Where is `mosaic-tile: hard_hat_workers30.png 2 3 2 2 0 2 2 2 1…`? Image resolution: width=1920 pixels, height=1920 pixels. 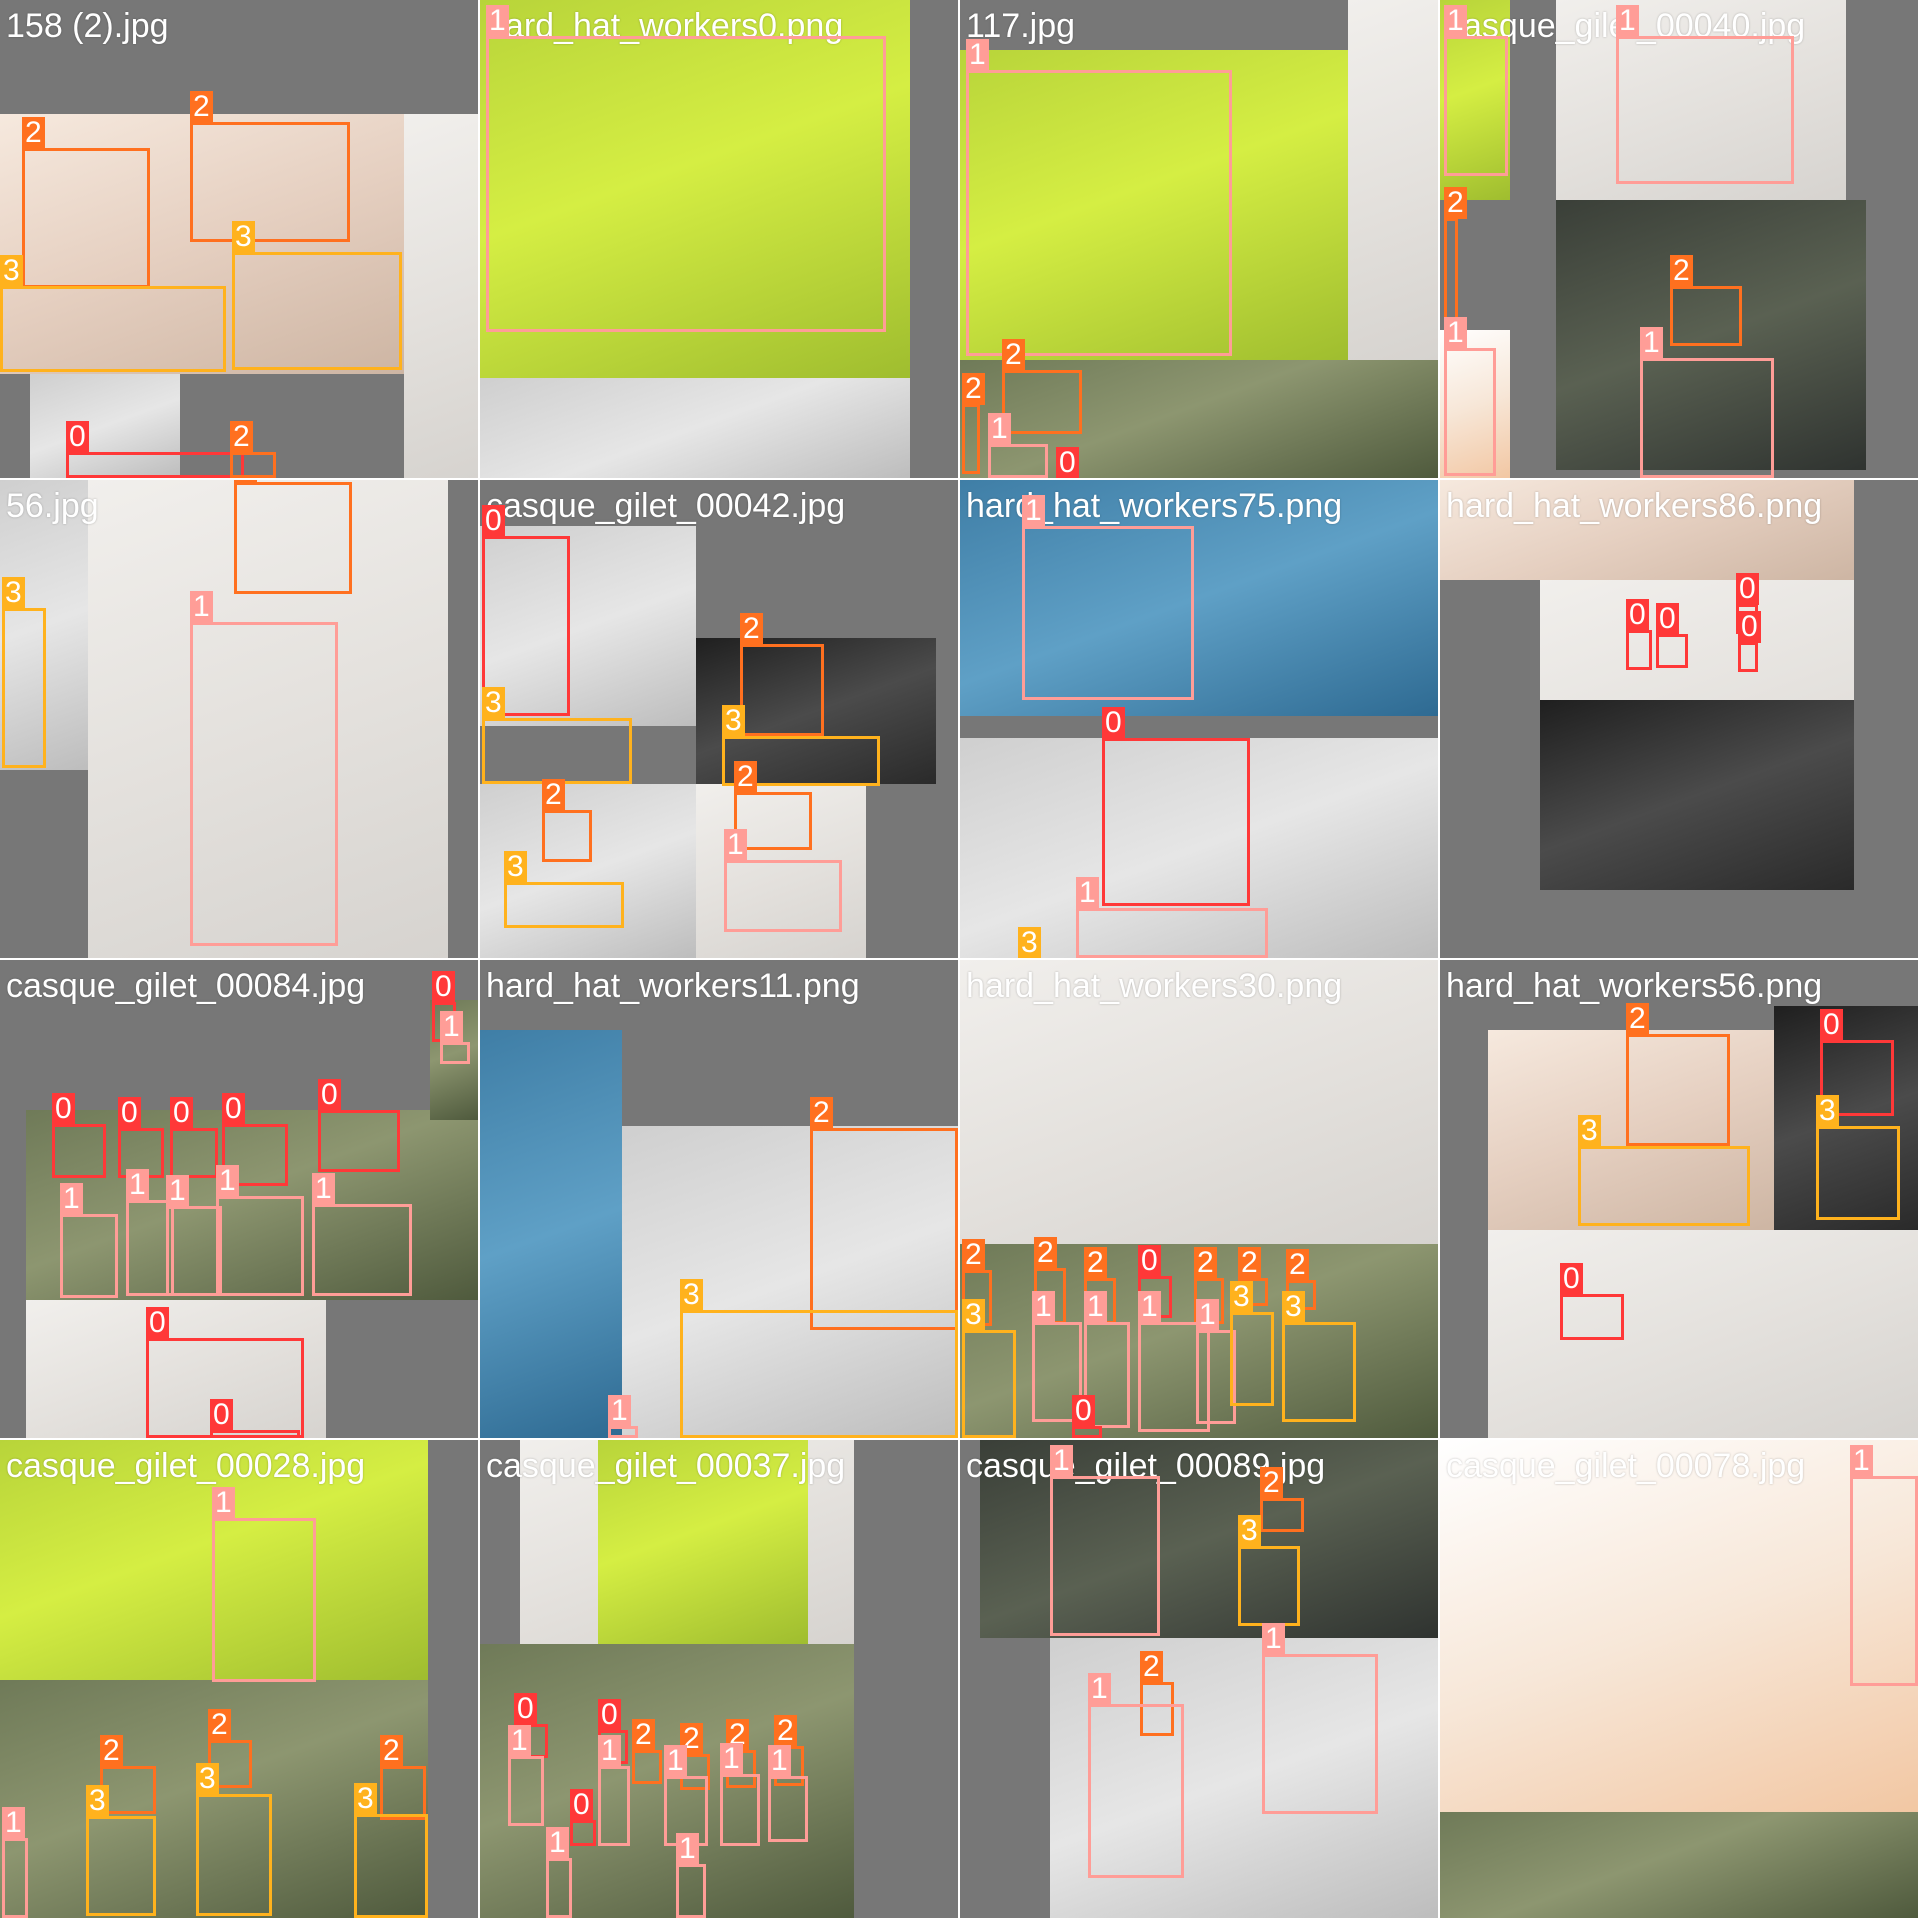
mosaic-tile: hard_hat_workers30.png 2 3 2 2 0 2 2 2 1… is located at coordinates (1199, 1199).